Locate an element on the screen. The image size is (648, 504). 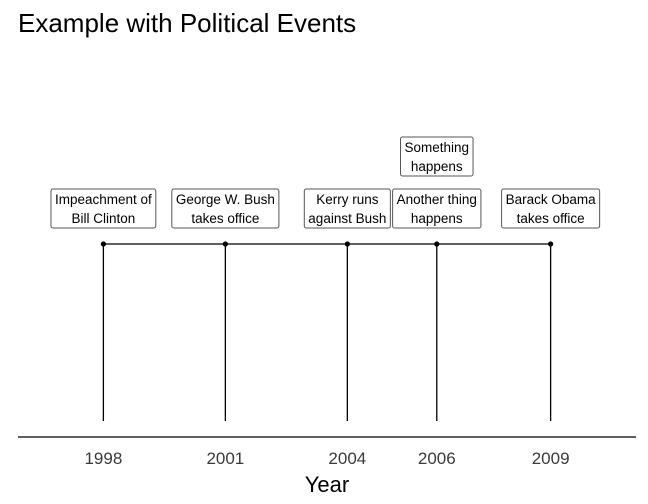
x-axis-ticks: 1998 2001 2004 2006 2009 is located at coordinates (326, 458).